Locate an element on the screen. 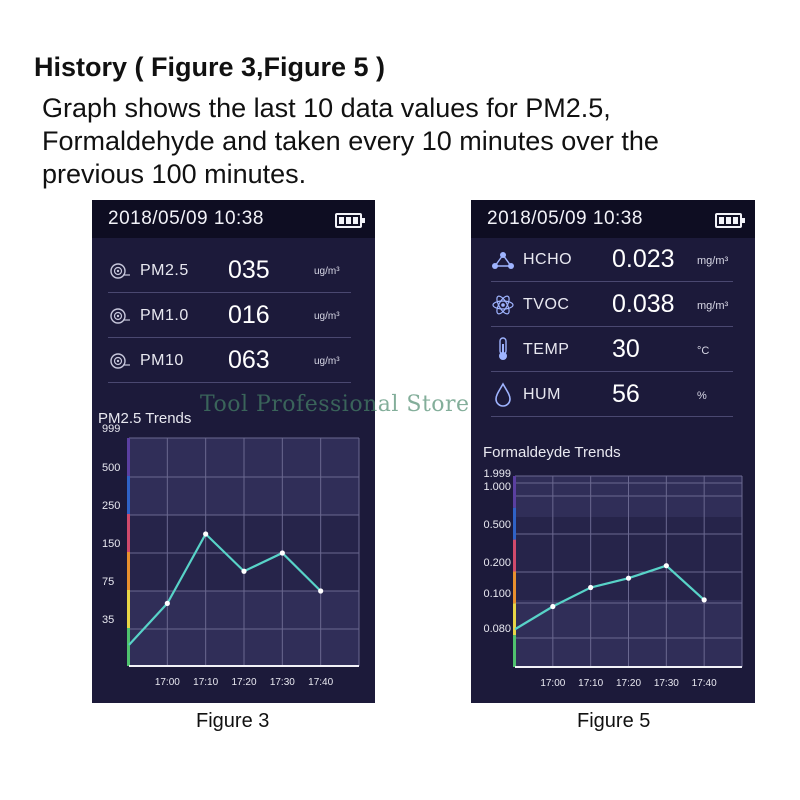  y-tick-label: 0.200 is located at coordinates (497, 563).